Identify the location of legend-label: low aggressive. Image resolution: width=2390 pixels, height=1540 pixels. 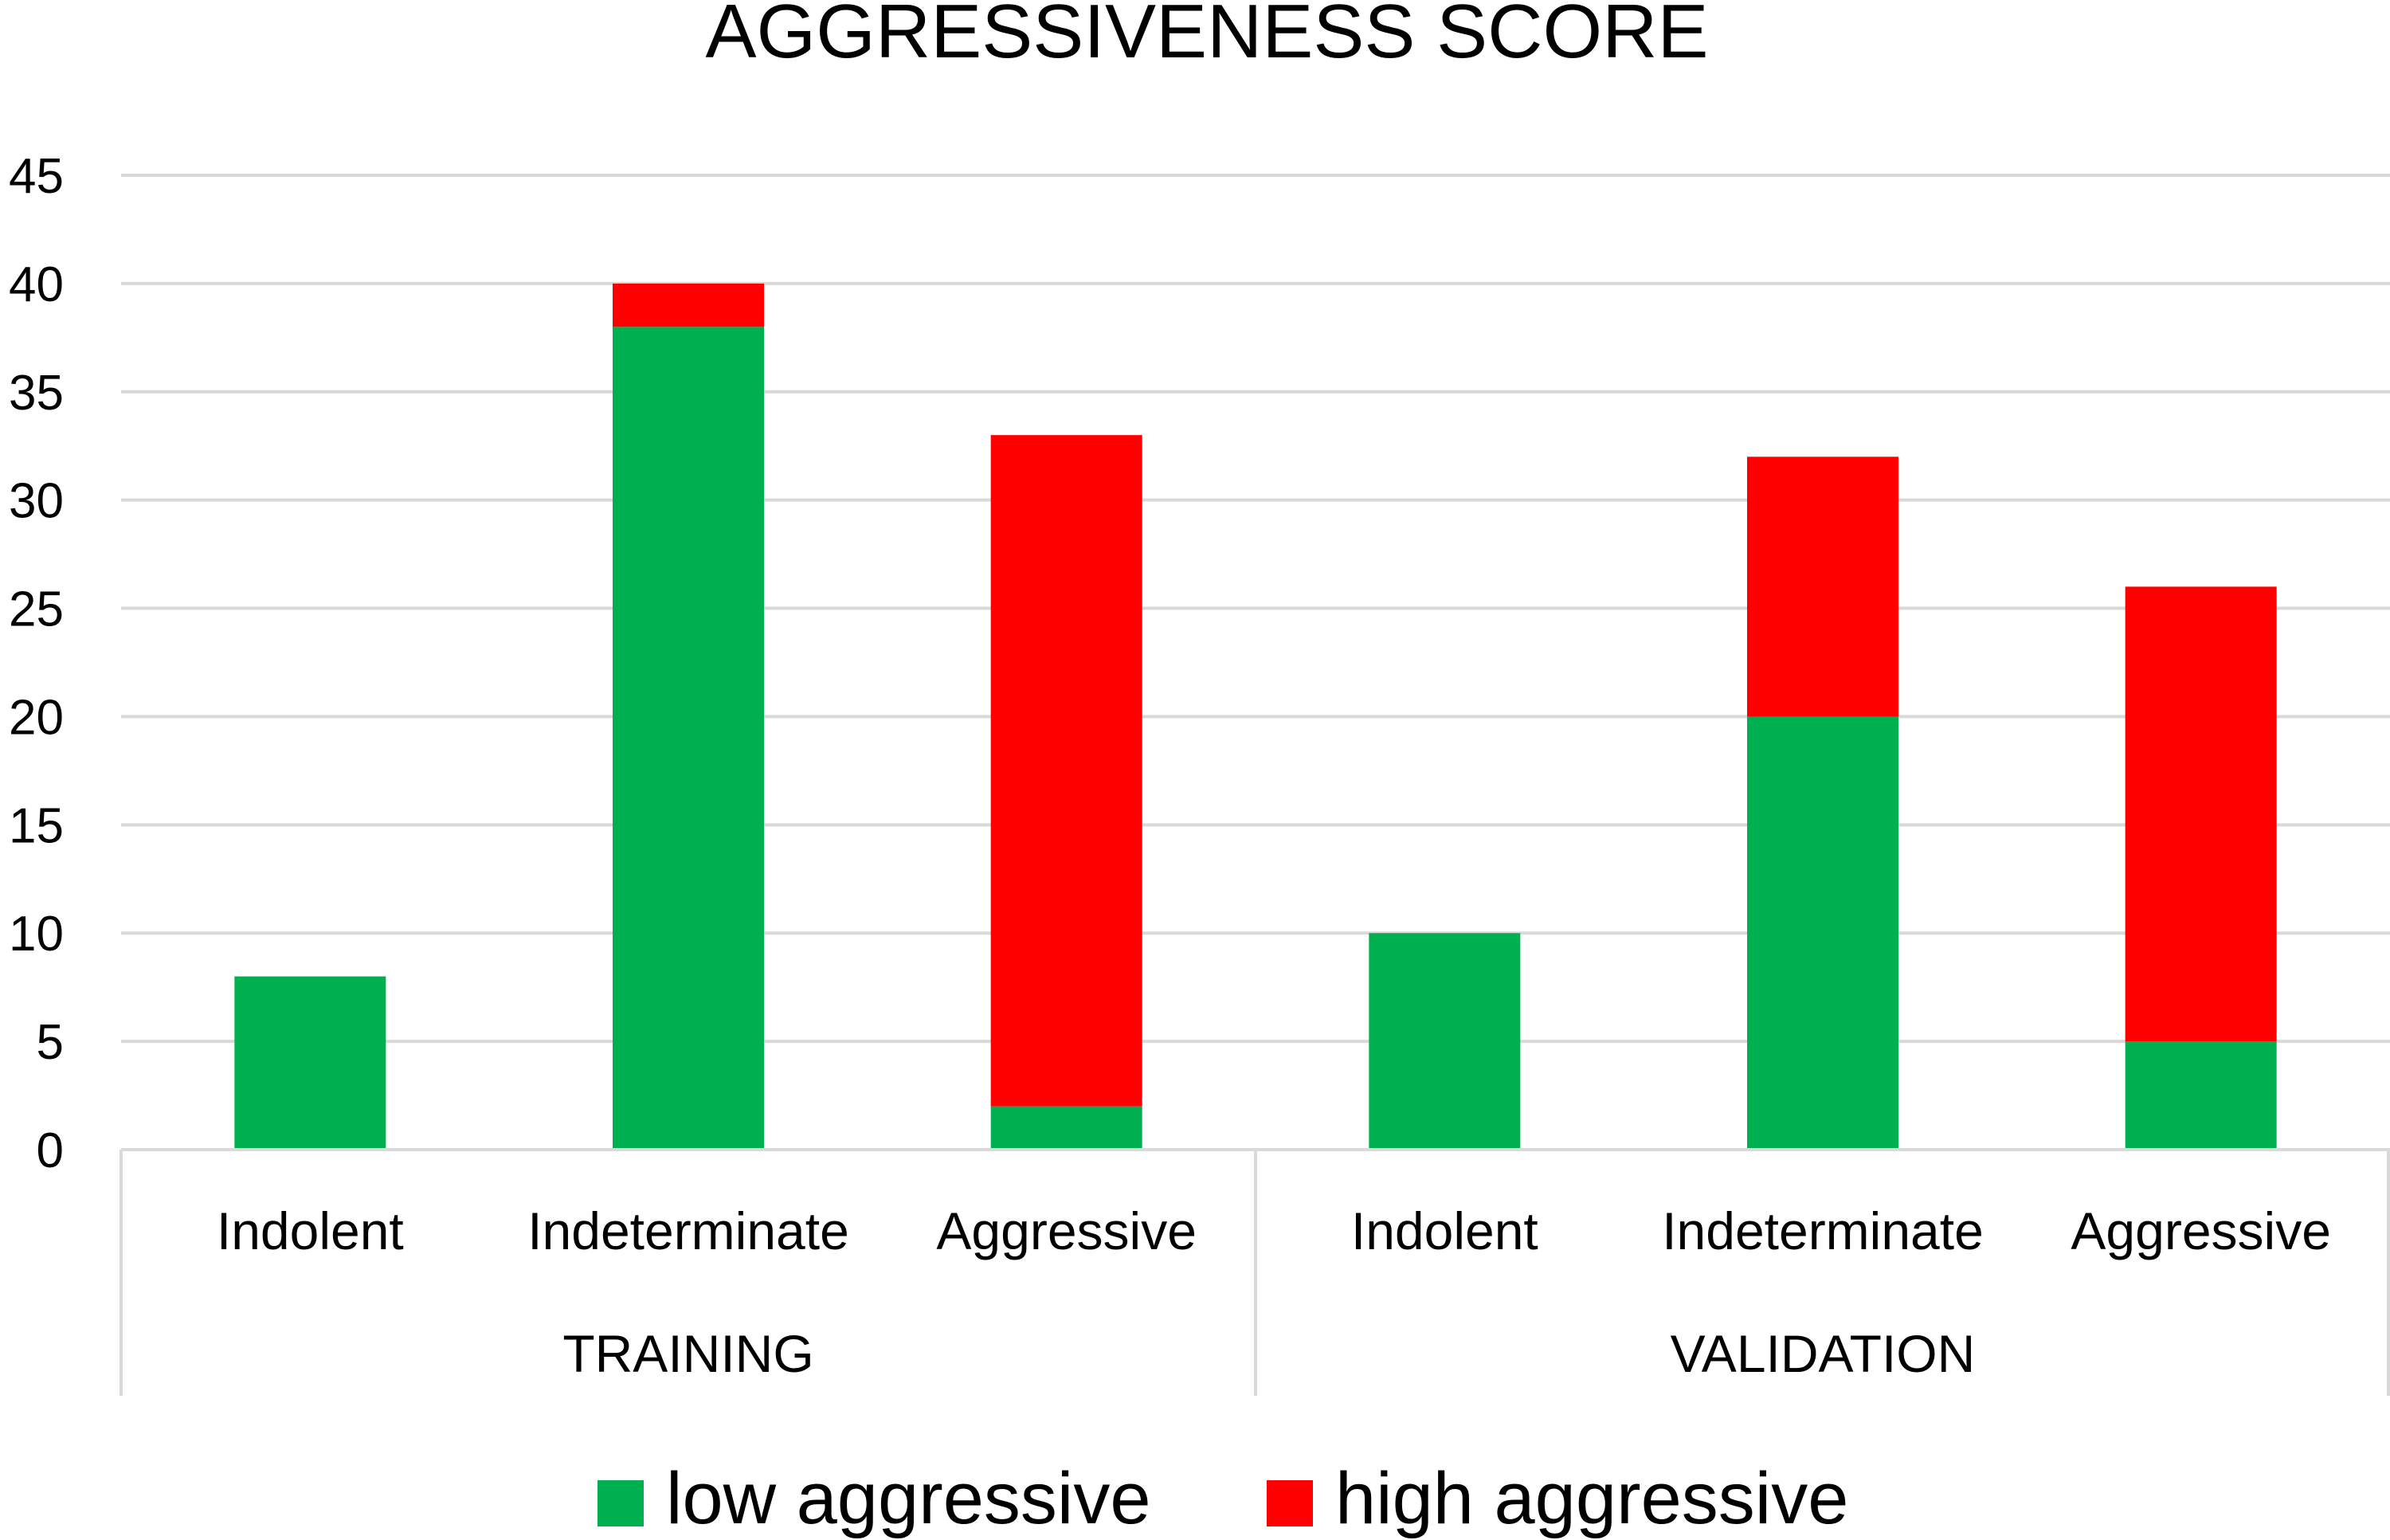
(908, 1498).